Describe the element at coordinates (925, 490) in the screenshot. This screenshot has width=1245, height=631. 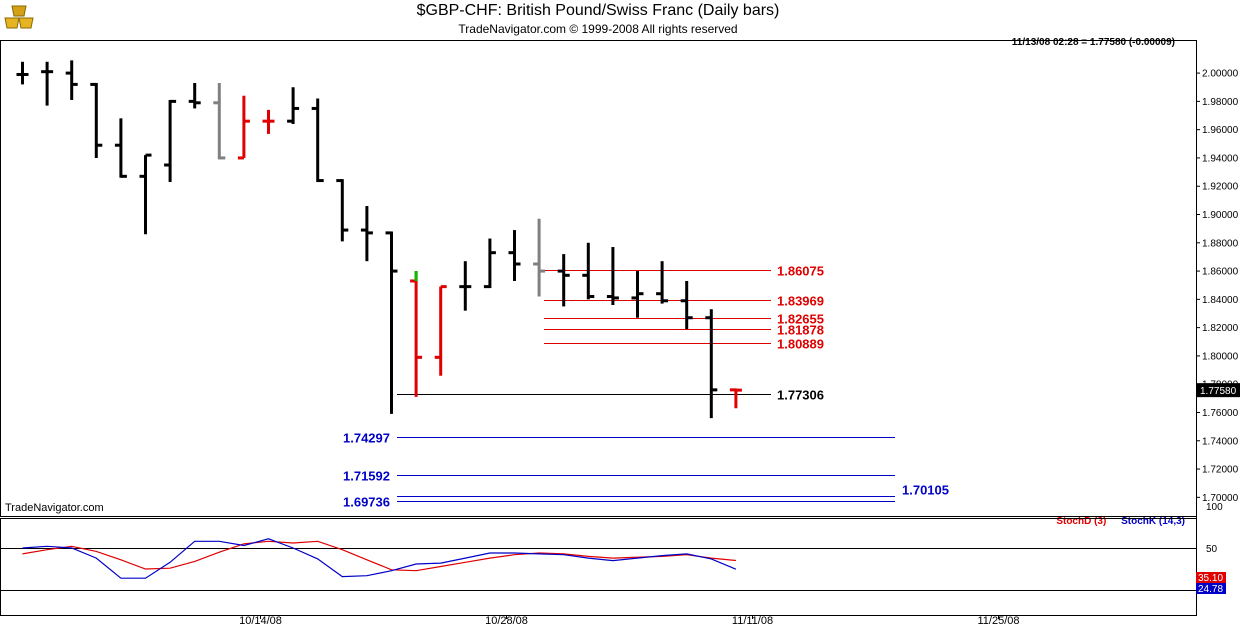
I see `support-label: 1.70105` at that location.